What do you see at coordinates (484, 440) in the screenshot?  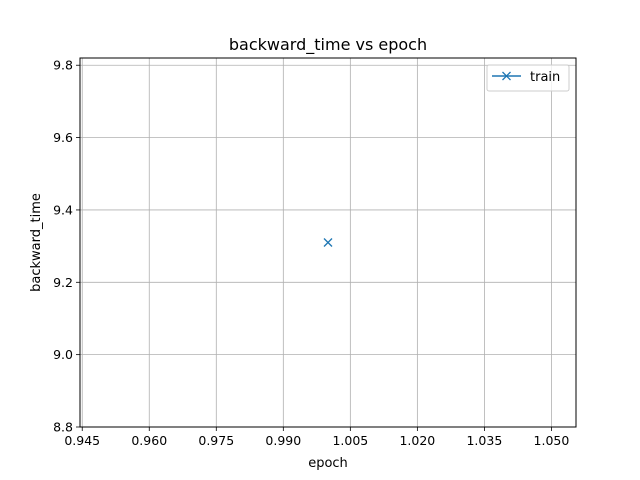 I see `x-tick-label: 1.035` at bounding box center [484, 440].